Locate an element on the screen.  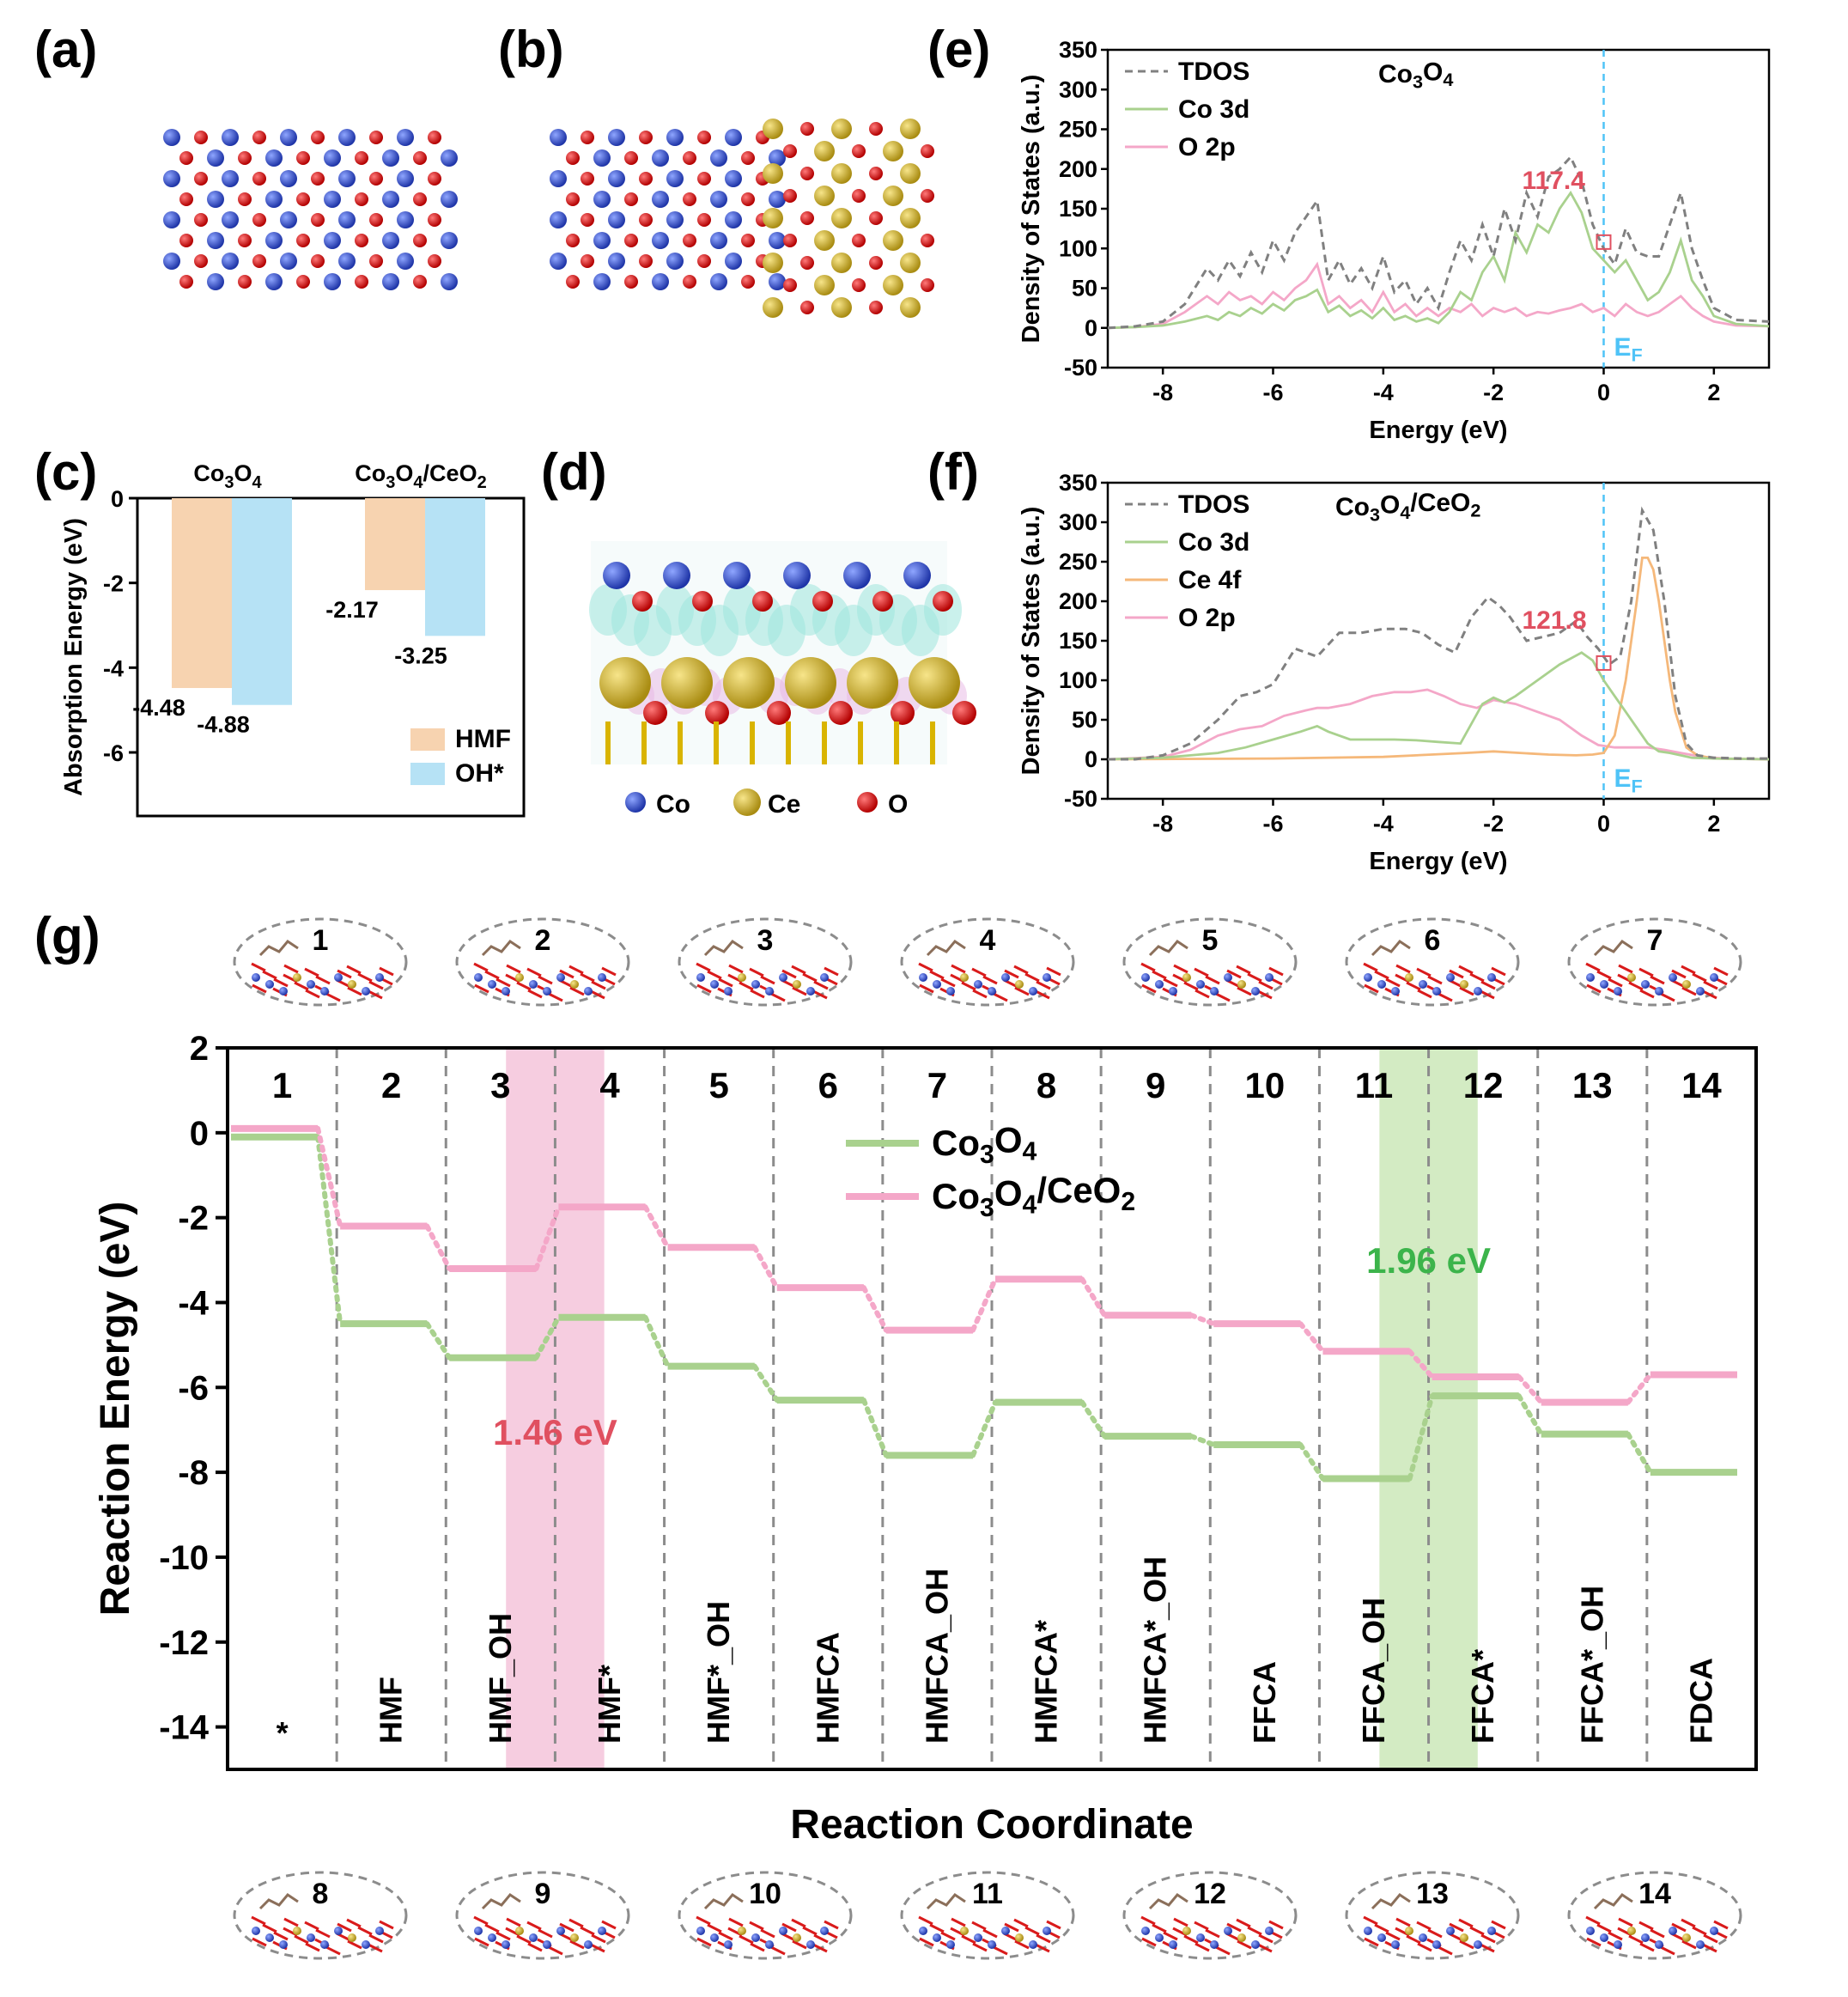
thumbnail-structure: 11 is located at coordinates (987, 1915).